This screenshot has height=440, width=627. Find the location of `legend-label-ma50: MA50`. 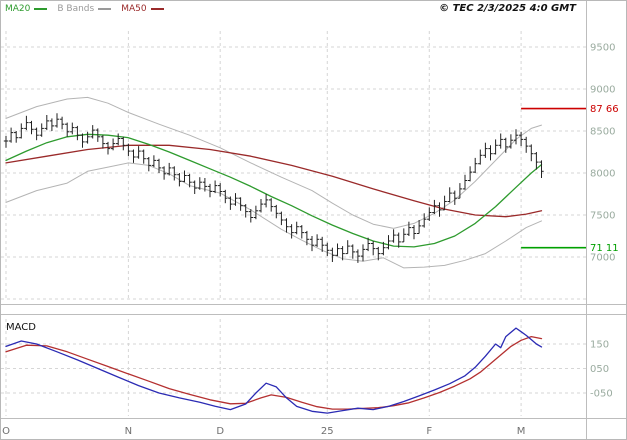

legend-label-ma50: MA50 is located at coordinates (134, 9).